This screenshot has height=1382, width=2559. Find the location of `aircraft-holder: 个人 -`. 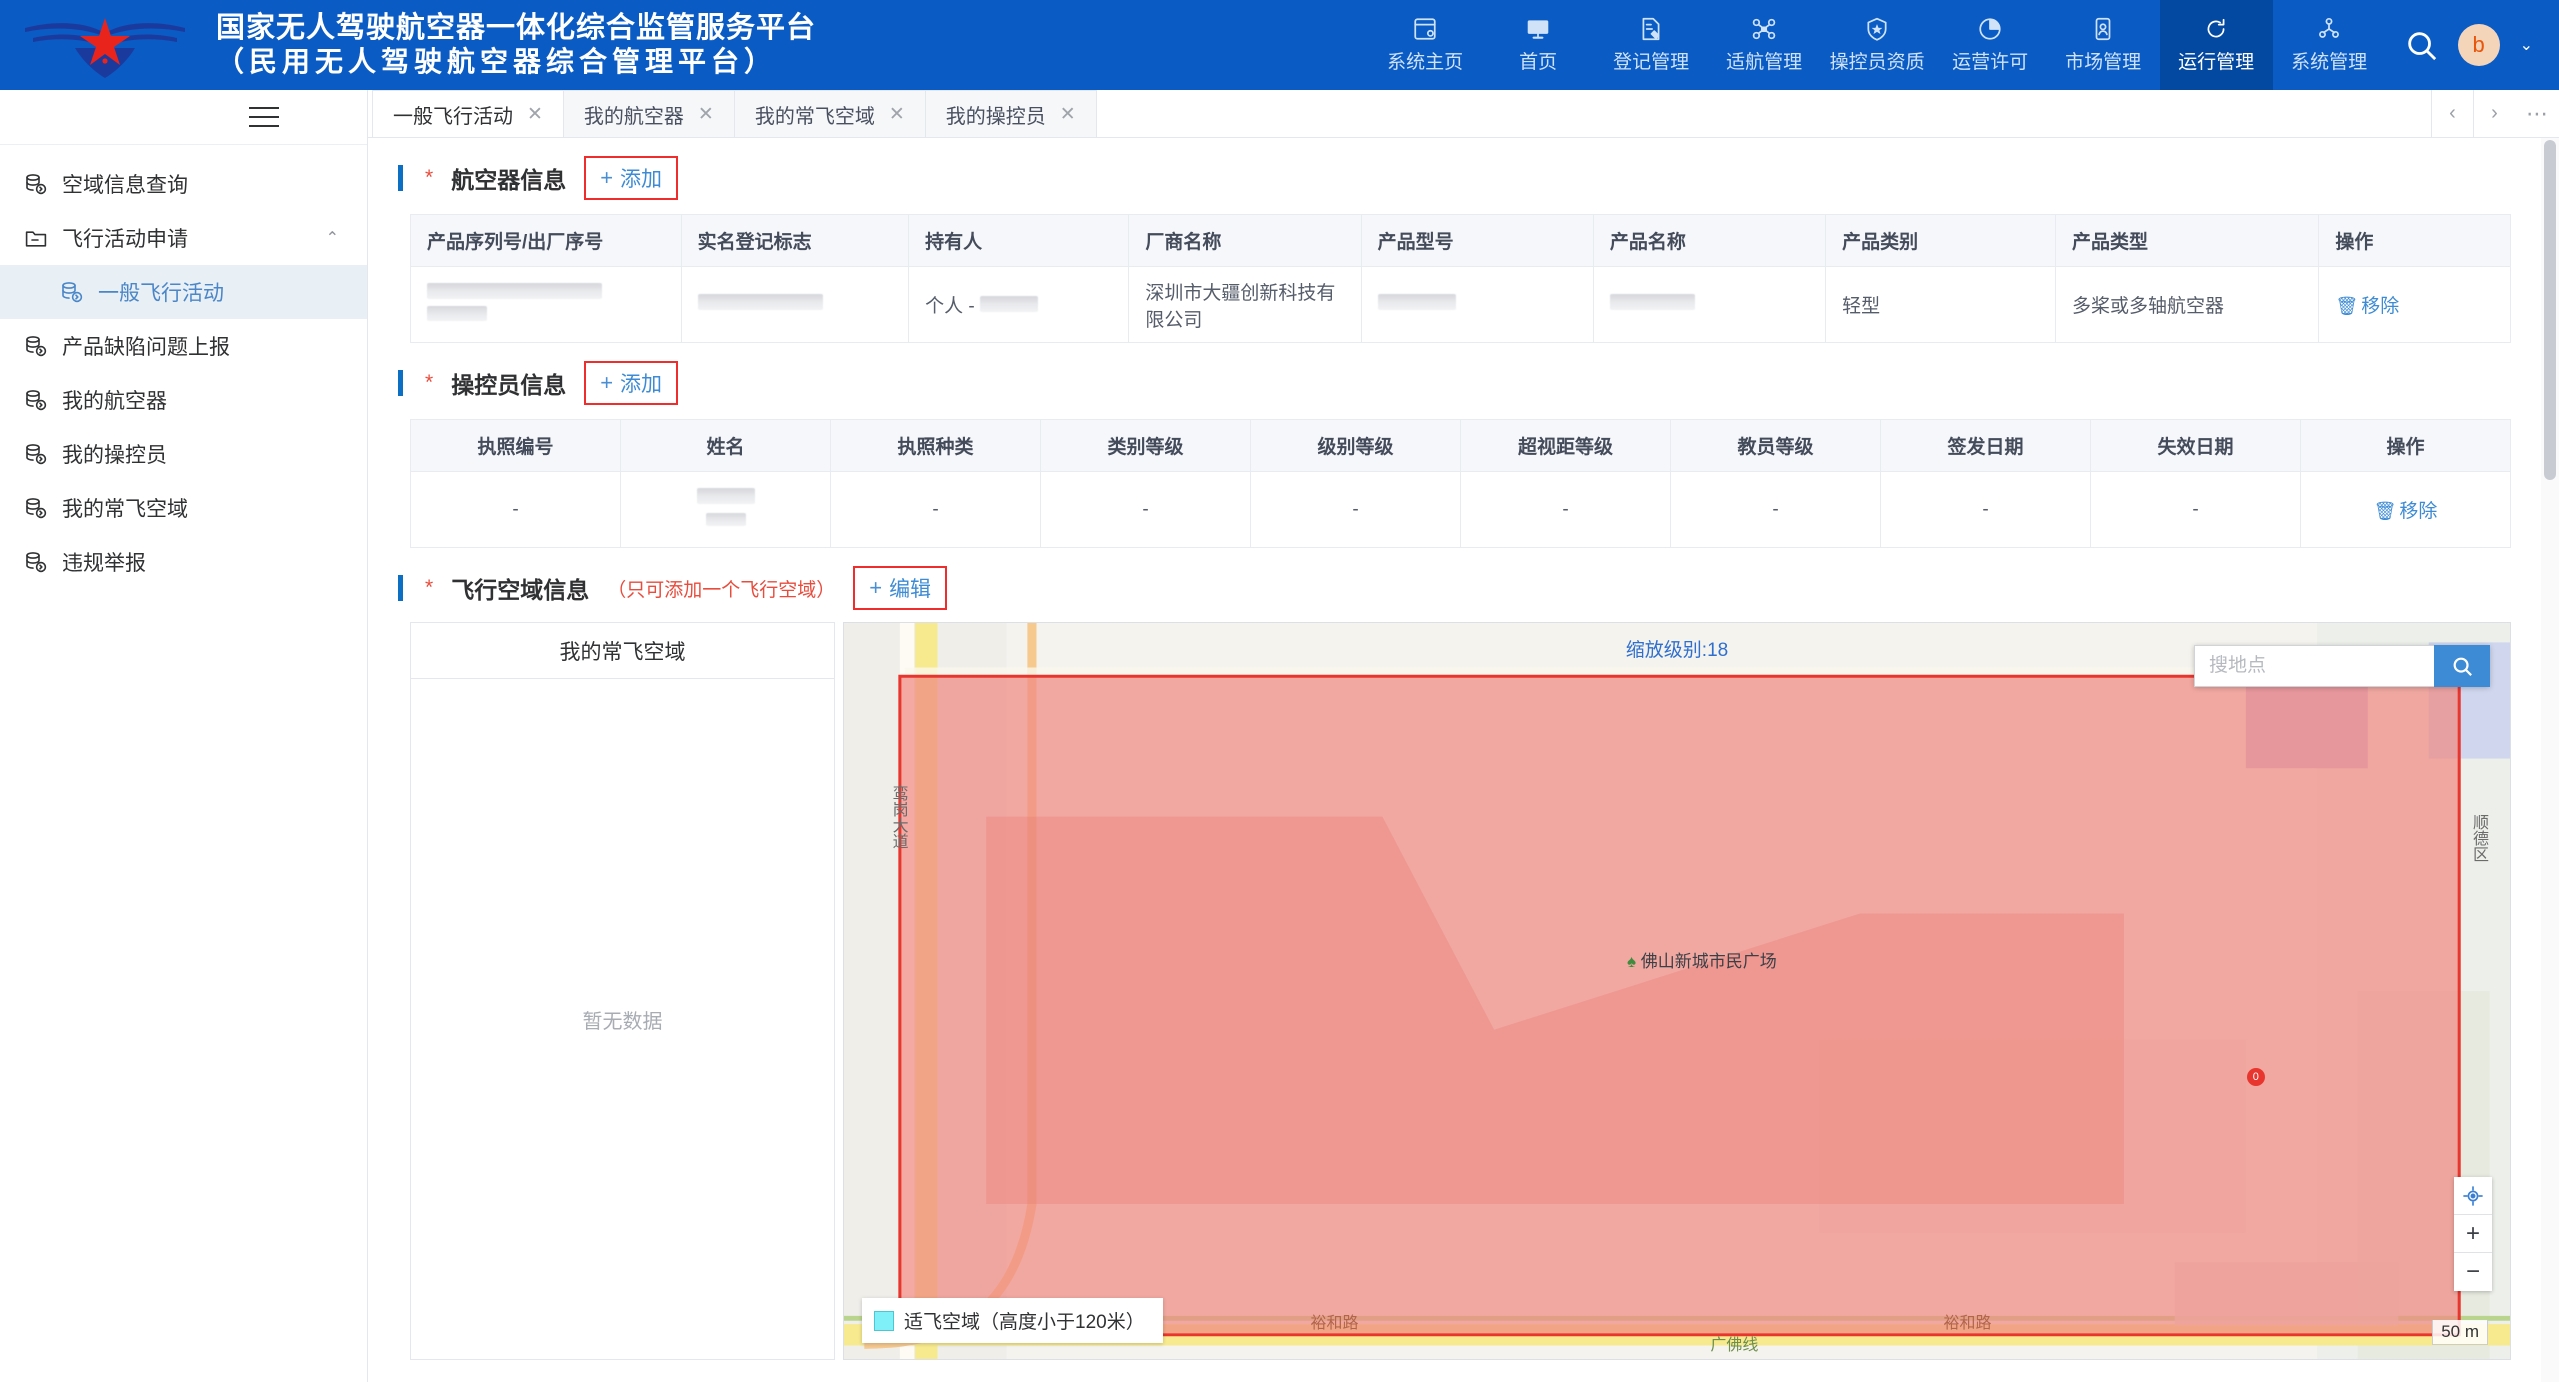

aircraft-holder: 个人 - is located at coordinates (1019, 304).